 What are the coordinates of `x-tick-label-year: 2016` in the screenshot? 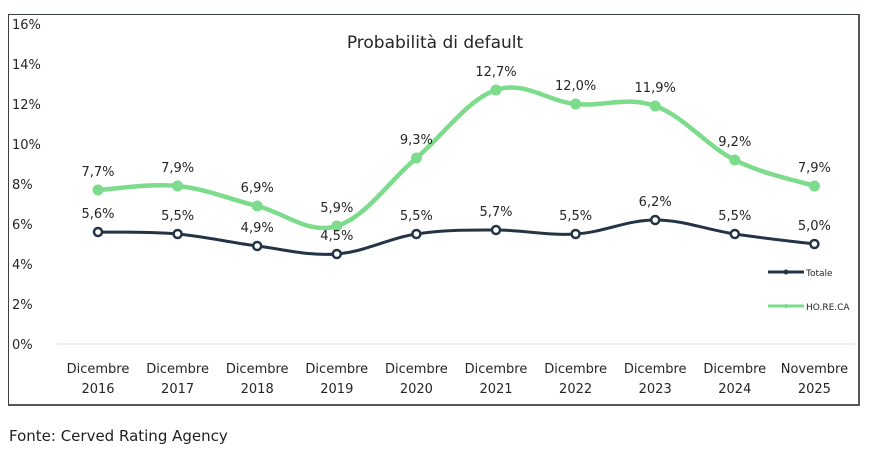 It's located at (97, 389).